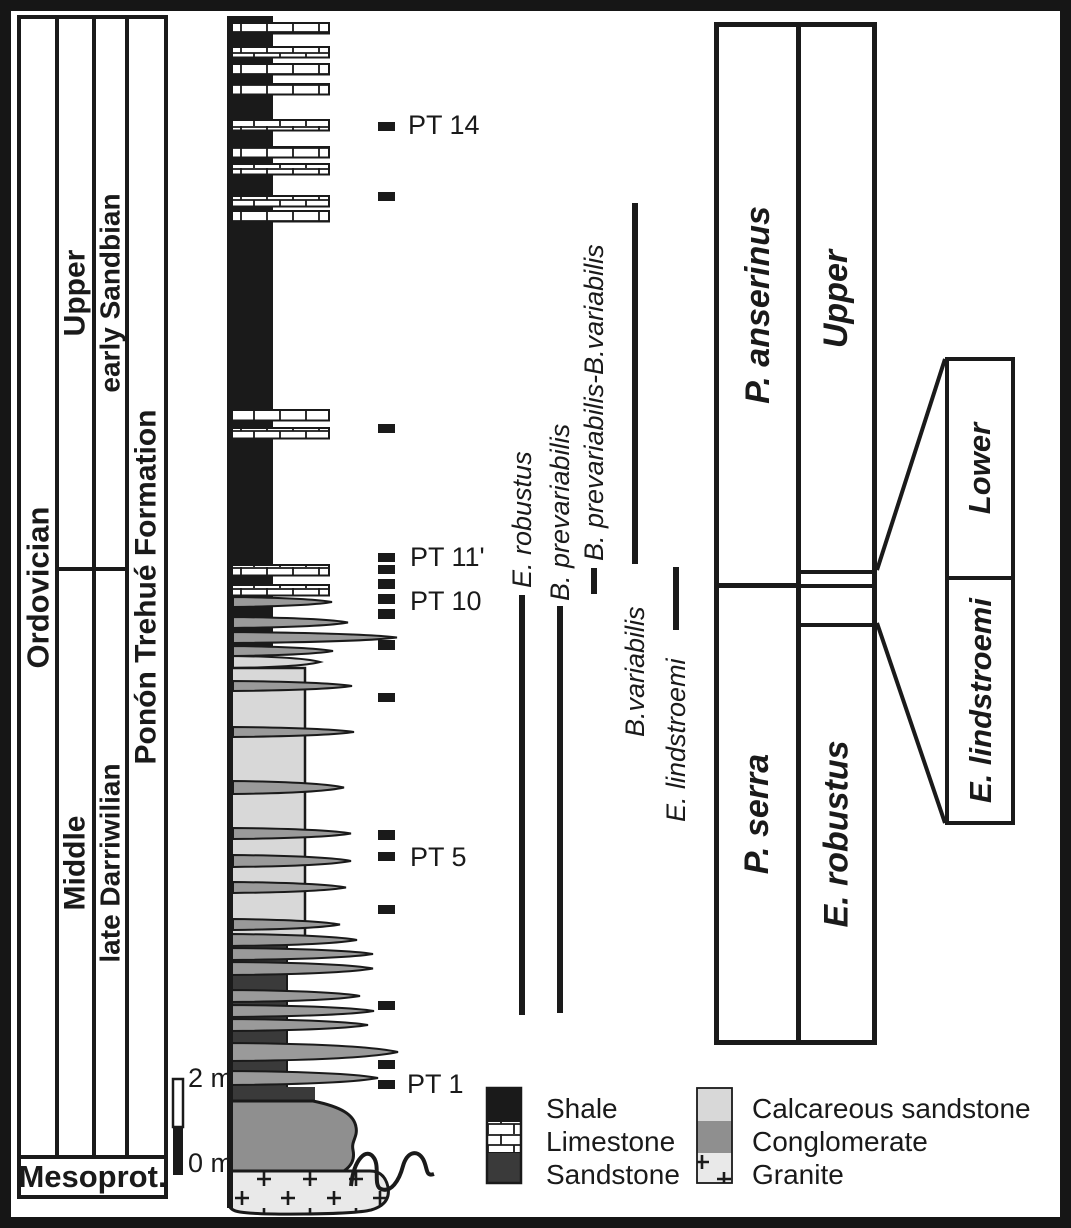 The height and width of the screenshot is (1228, 1071). Describe the element at coordinates (613, 1174) in the screenshot. I see `legend-label-sandstone: Sandstone` at that location.